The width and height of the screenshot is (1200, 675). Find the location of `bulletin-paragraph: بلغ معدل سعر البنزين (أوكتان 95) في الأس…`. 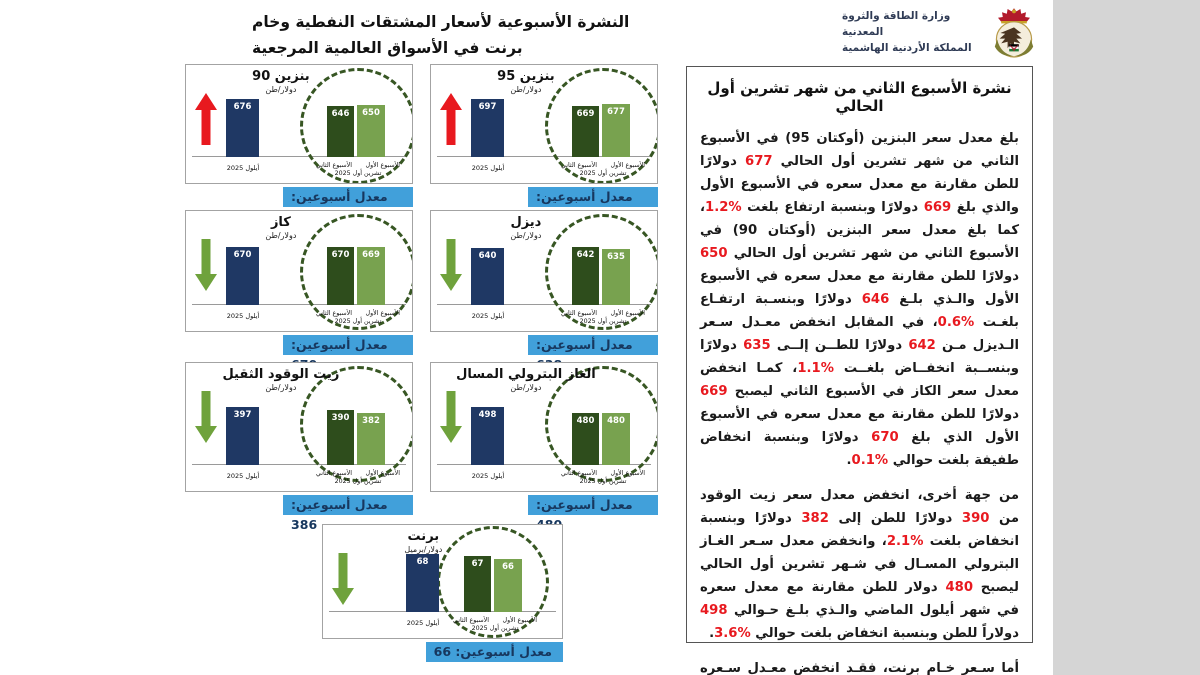

bulletin-paragraph: بلغ معدل سعر البنزين (أوكتان 95) في الأس… is located at coordinates (860, 299).